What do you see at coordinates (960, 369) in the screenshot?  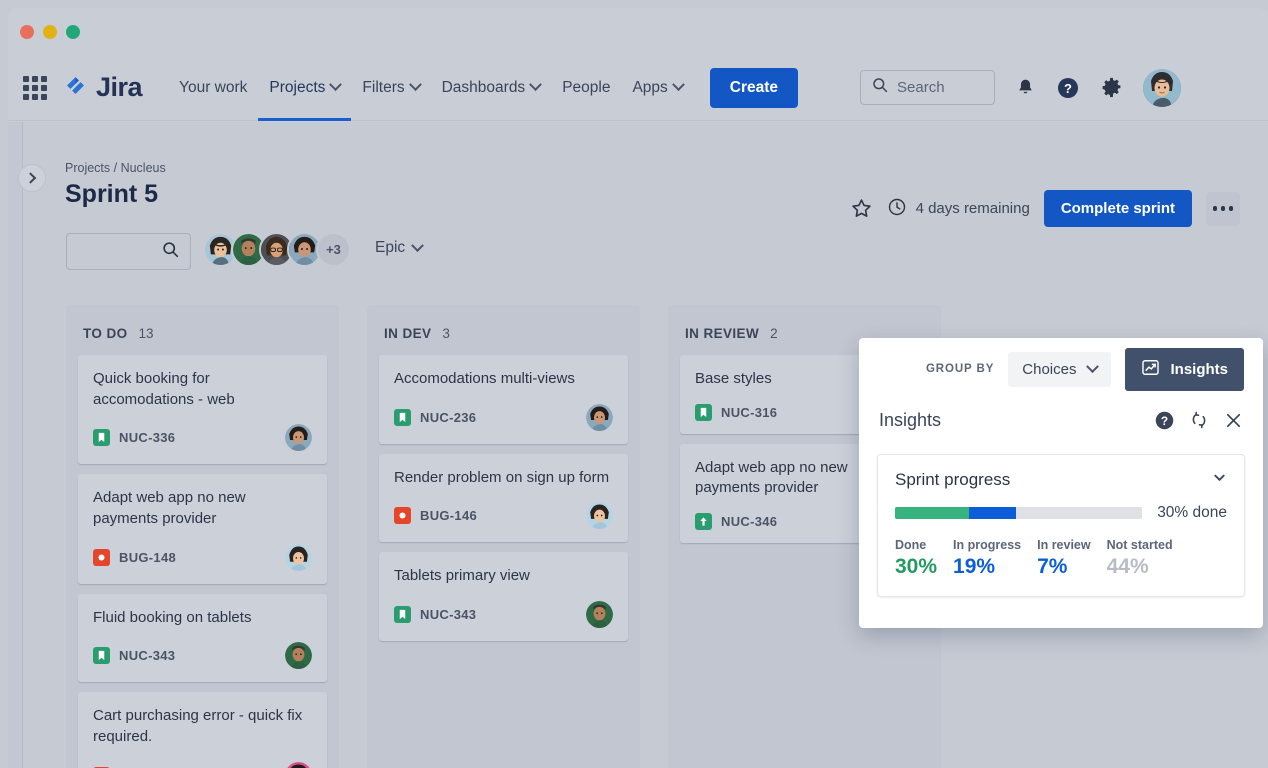 I see `group-by-label: GROUP BY` at bounding box center [960, 369].